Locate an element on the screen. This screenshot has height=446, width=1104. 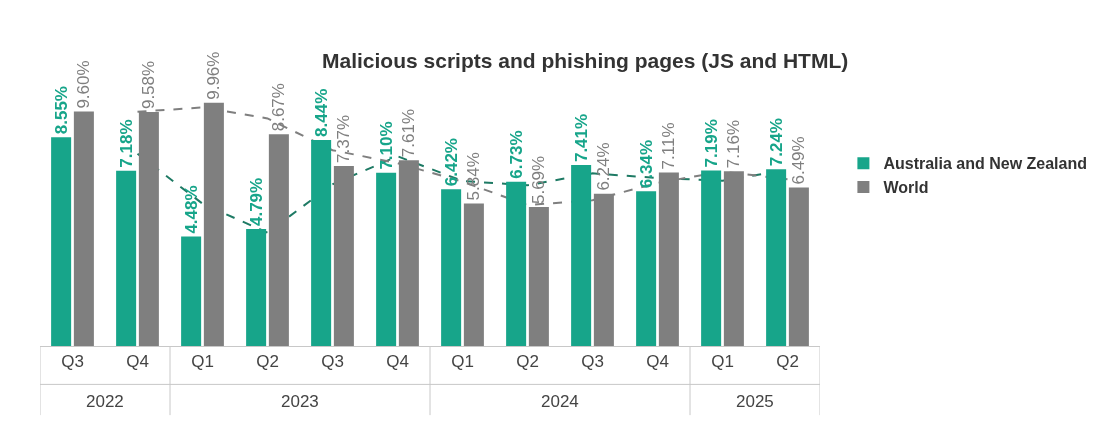
data-label: 7.11% is located at coordinates (669, 146).